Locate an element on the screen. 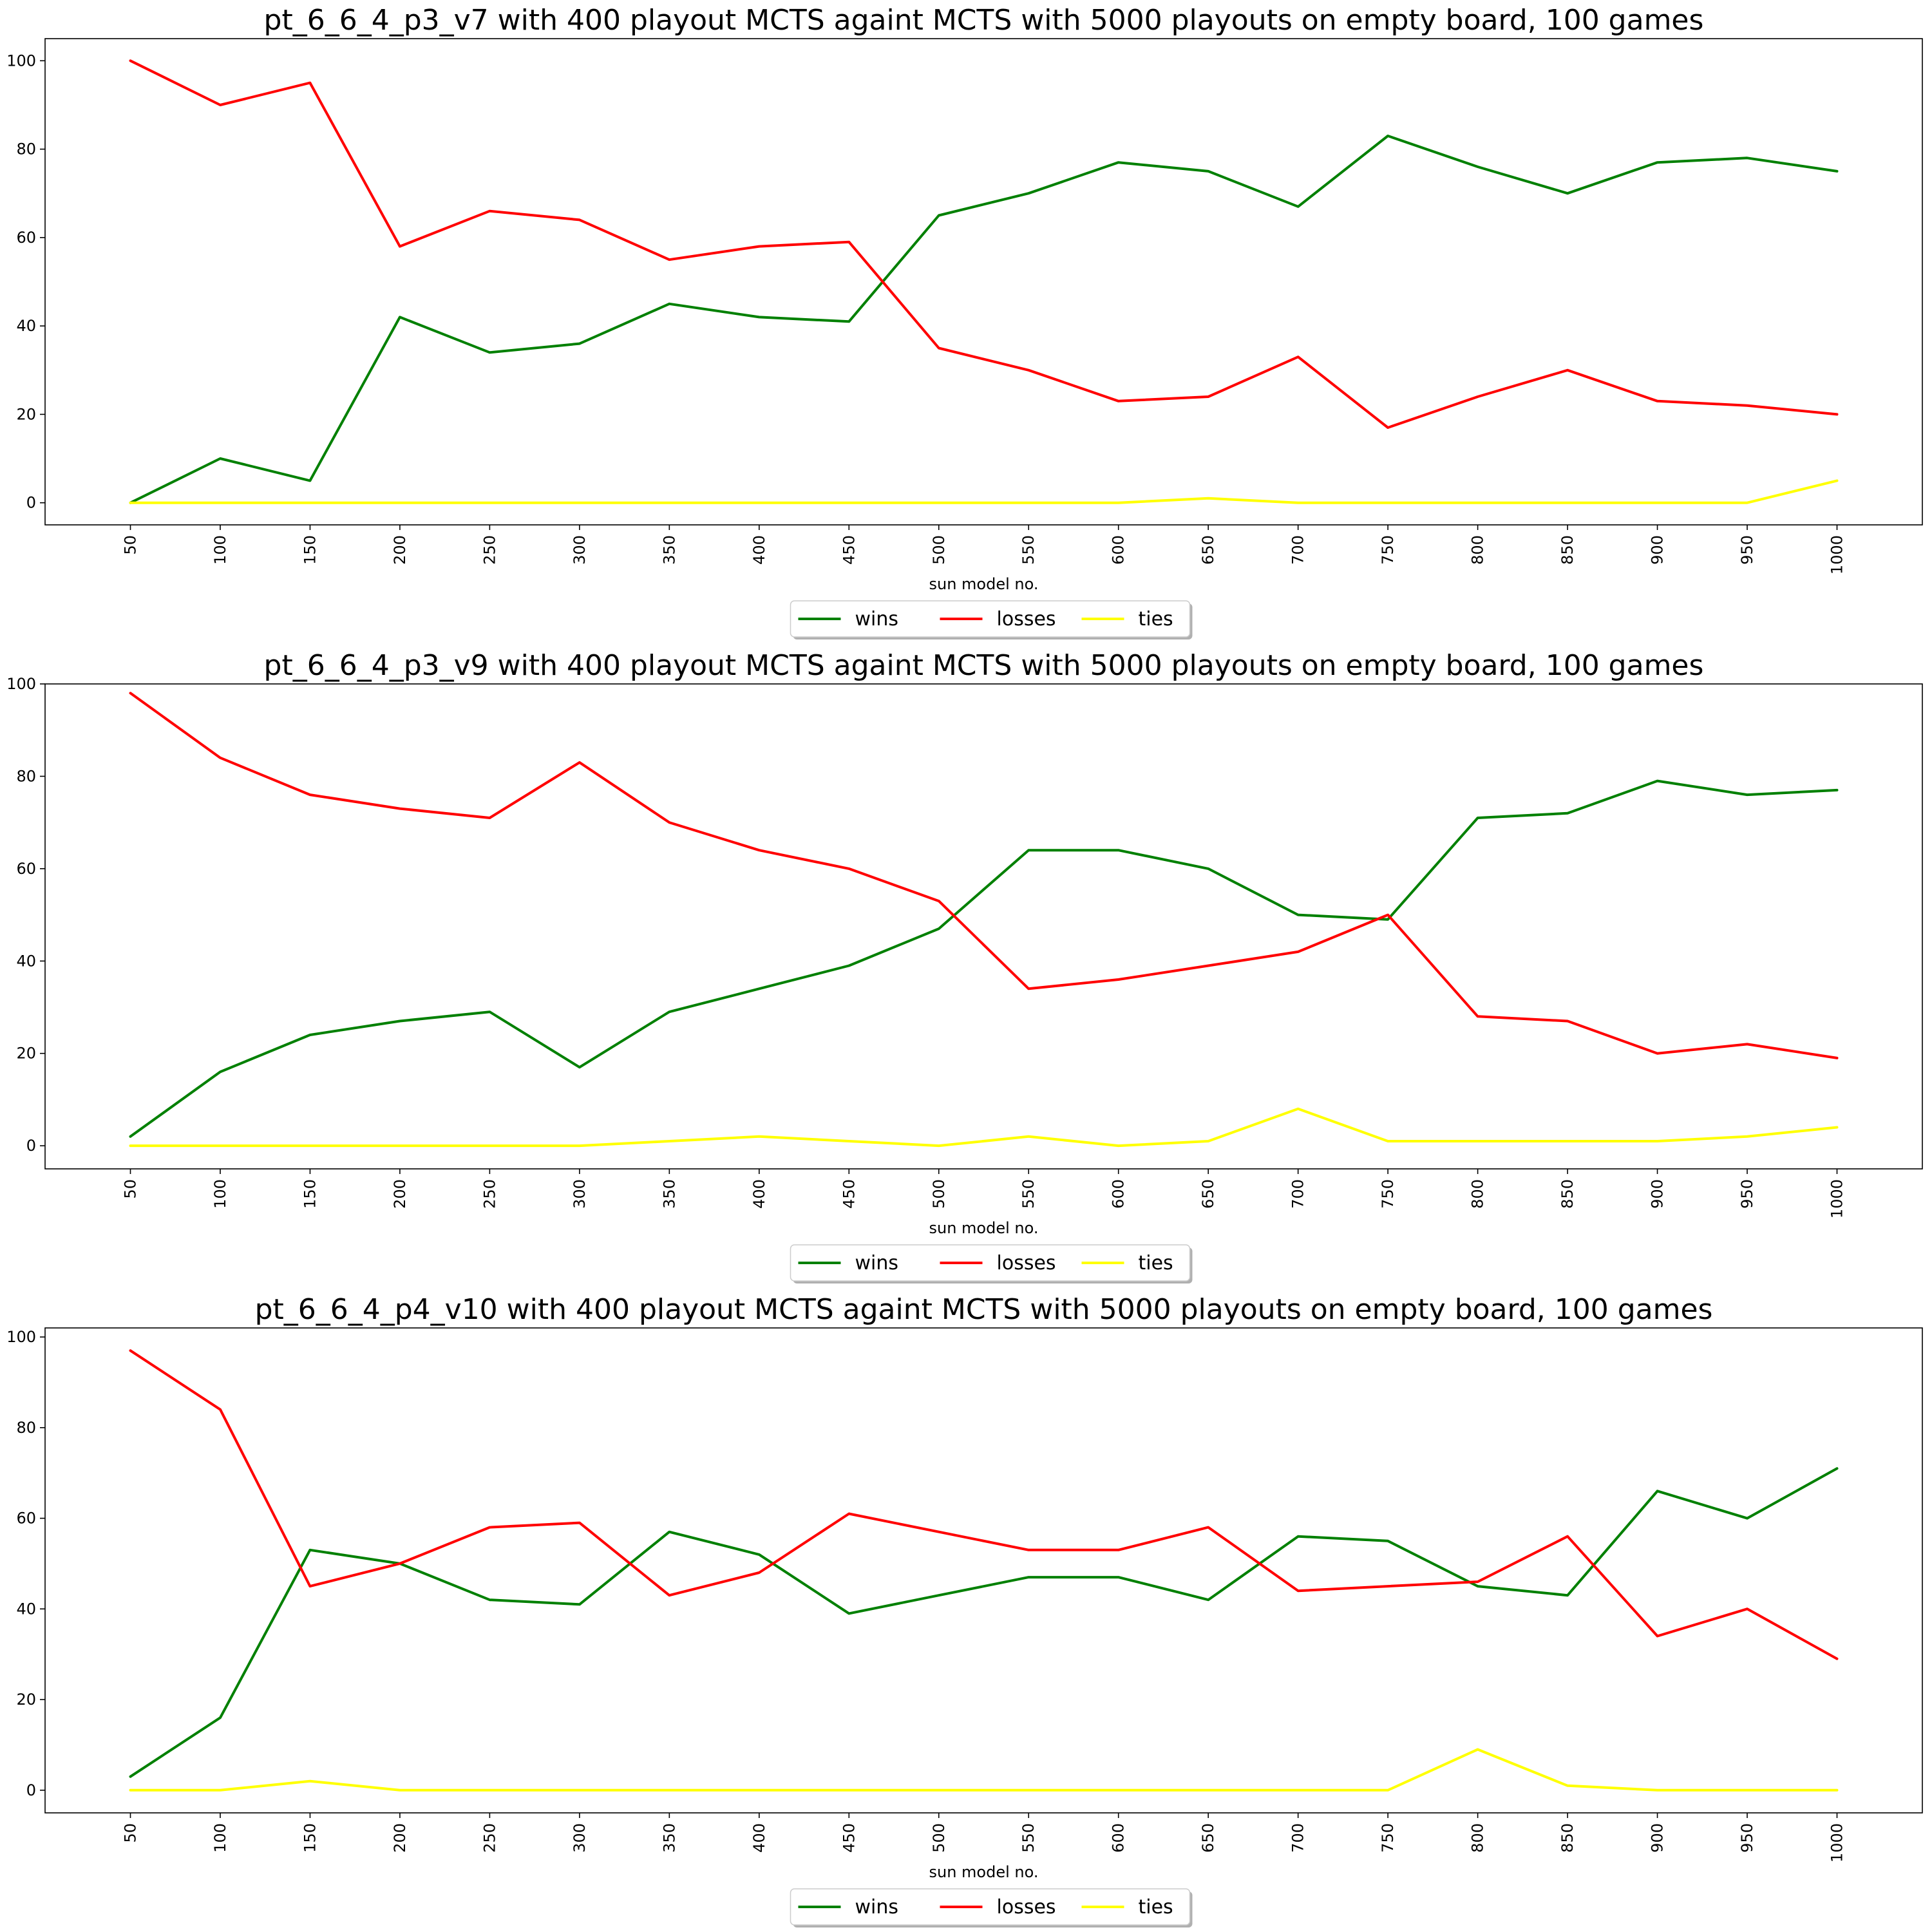  series-line-wins is located at coordinates (984, 1622).